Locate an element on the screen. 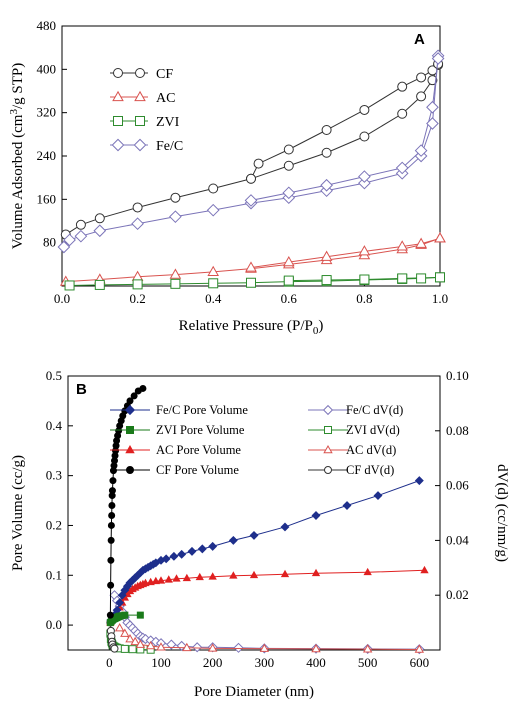 This screenshot has width=510, height=708. panel-a-ac-adsorption-line is located at coordinates (253, 260).